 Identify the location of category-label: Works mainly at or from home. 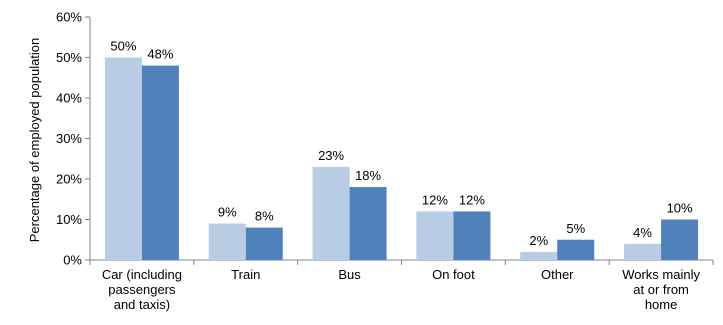
(661, 289).